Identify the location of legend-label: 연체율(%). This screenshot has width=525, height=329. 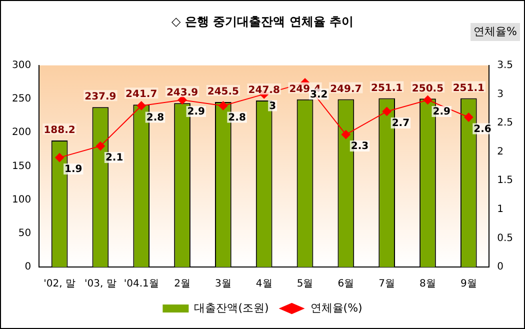
(336, 307).